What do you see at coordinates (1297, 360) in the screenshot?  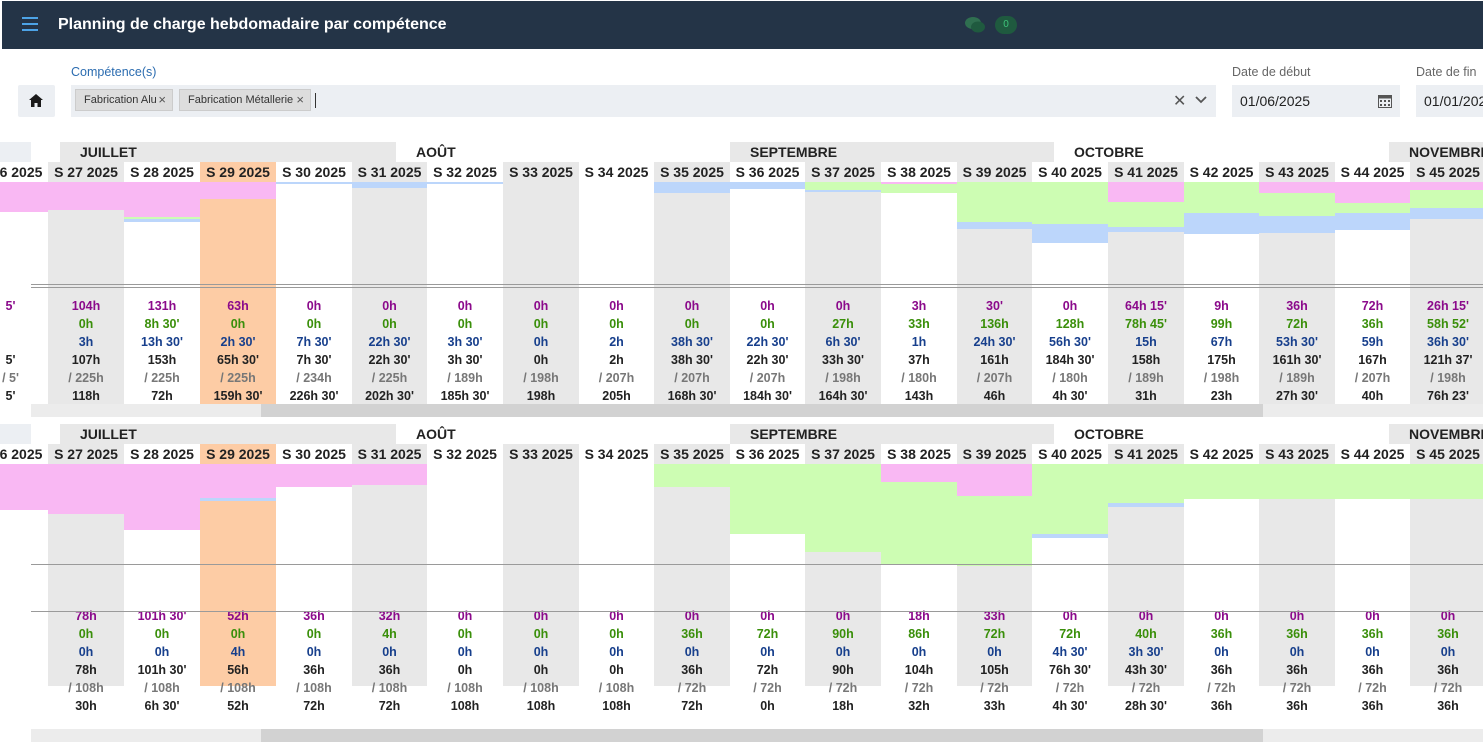 I see `week-value: 161h 30'` at bounding box center [1297, 360].